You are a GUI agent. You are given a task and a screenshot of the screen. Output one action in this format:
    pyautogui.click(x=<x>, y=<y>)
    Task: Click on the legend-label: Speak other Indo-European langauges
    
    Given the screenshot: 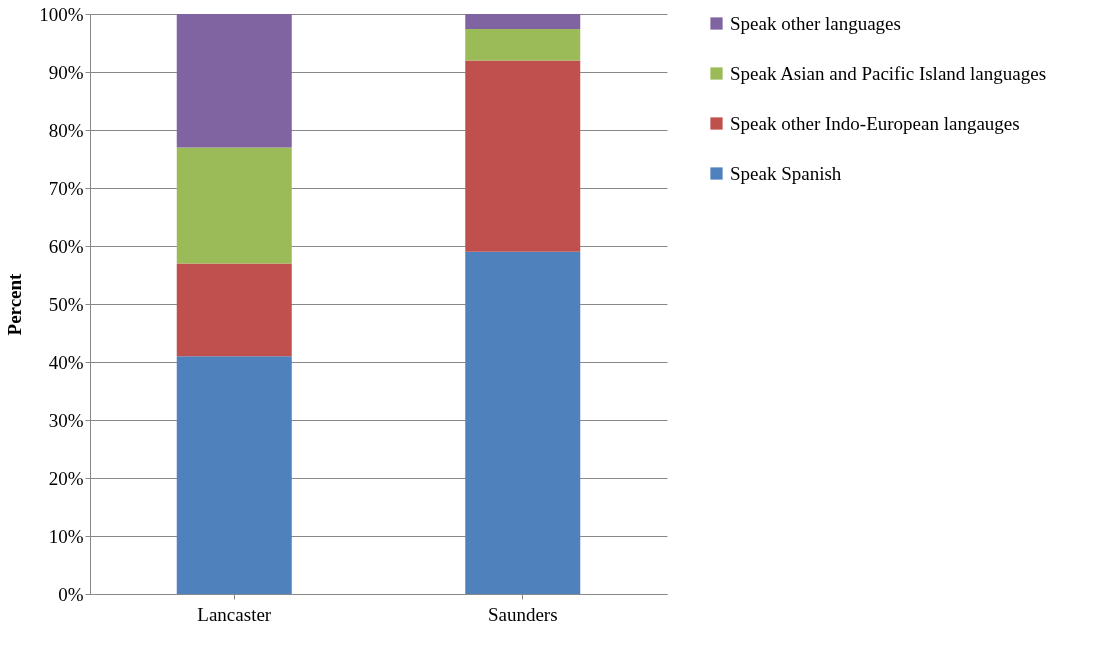 What is the action you would take?
    pyautogui.click(x=875, y=123)
    